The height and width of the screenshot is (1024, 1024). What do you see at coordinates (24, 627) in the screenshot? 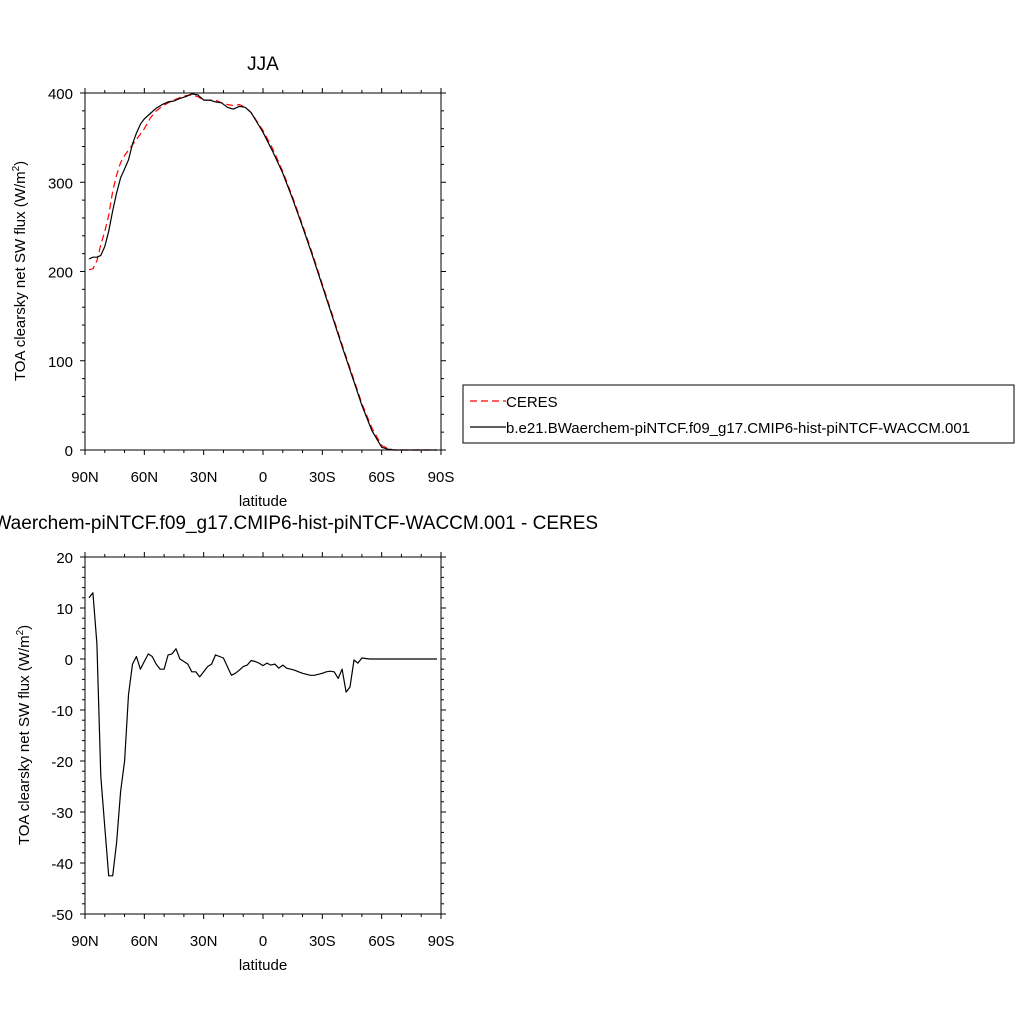
I see `chart-bottom-ylabel-end: )` at bounding box center [24, 627].